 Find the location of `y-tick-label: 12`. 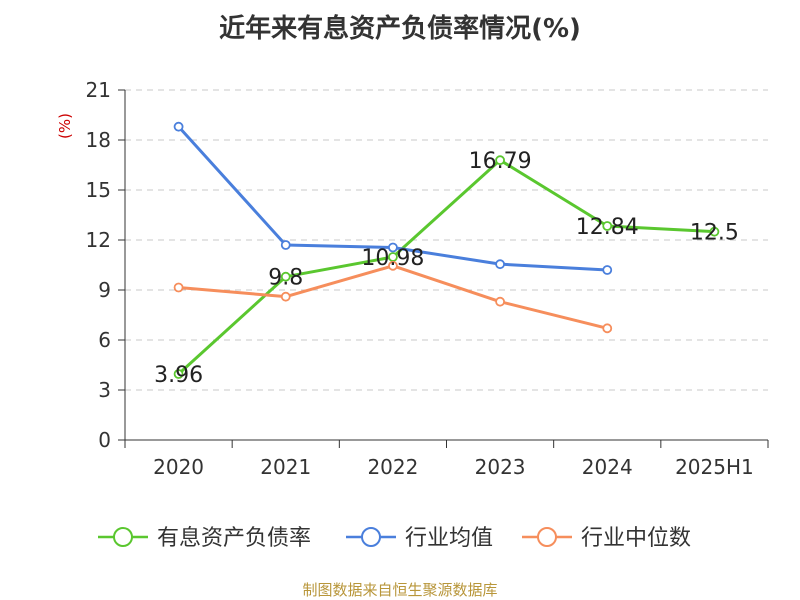

y-tick-label: 12 is located at coordinates (98, 240).